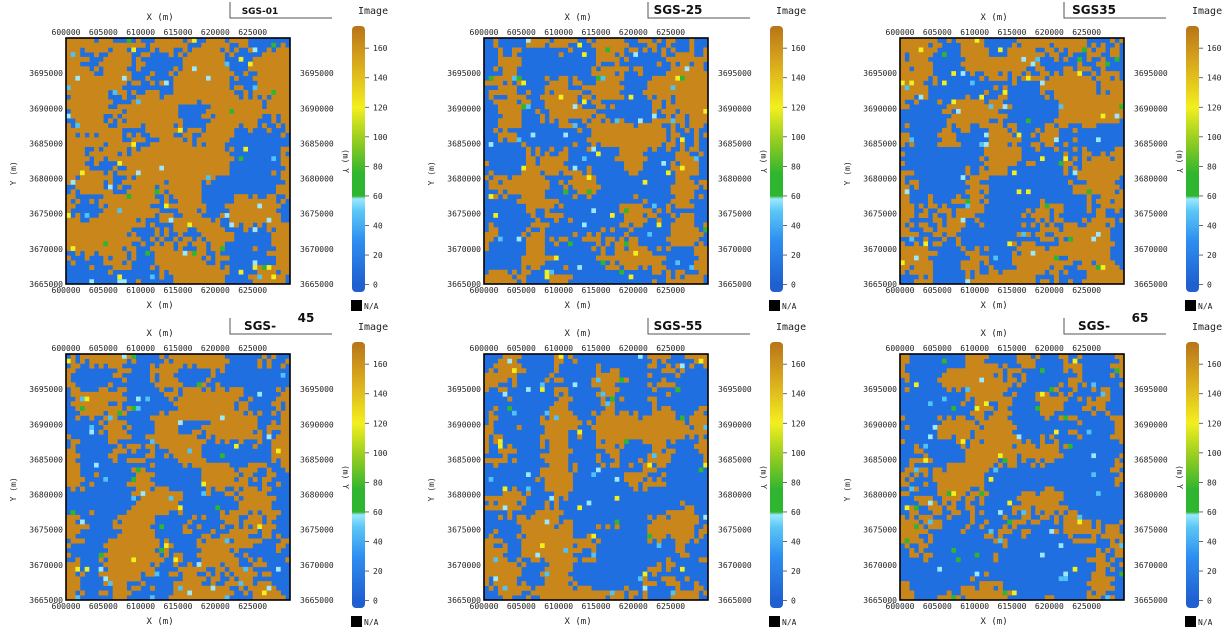 The height and width of the screenshot is (633, 1227). What do you see at coordinates (1094, 10) in the screenshot?
I see `panel-title: SGS35` at bounding box center [1094, 10].